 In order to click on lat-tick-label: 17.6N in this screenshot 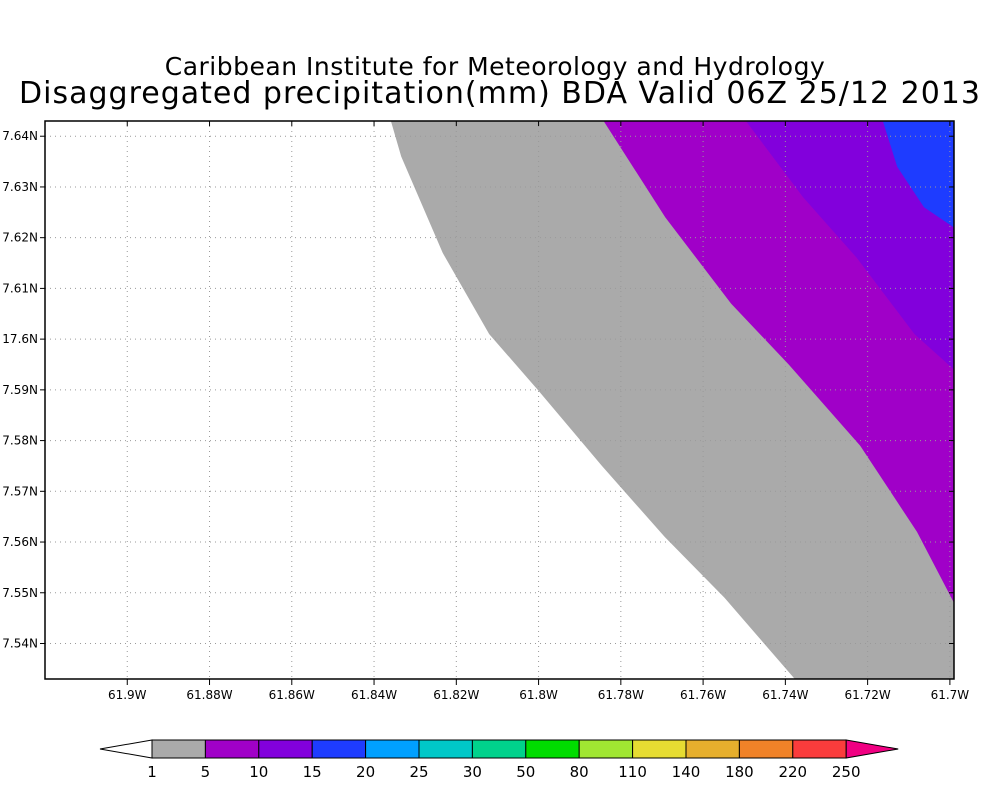, I will do `click(20, 339)`.